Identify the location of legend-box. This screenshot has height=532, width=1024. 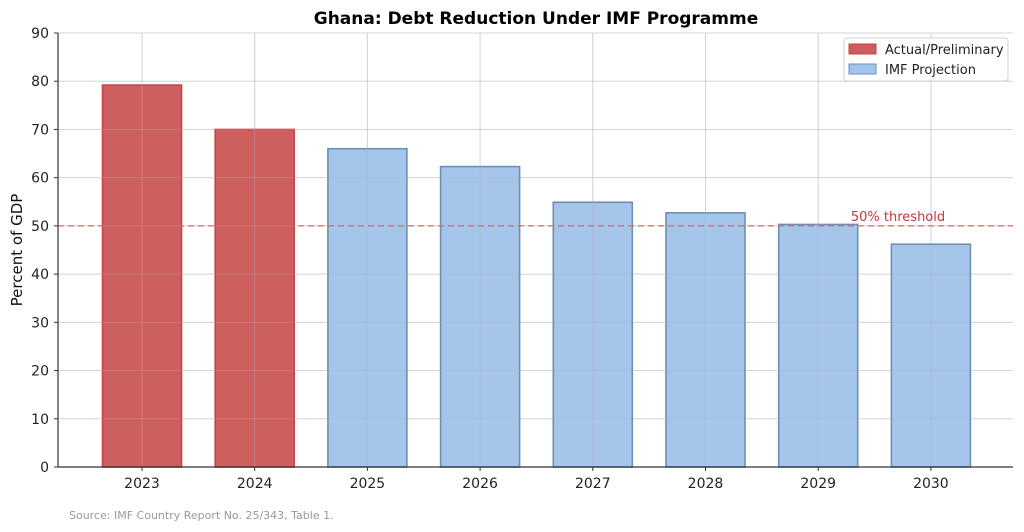
(926, 59).